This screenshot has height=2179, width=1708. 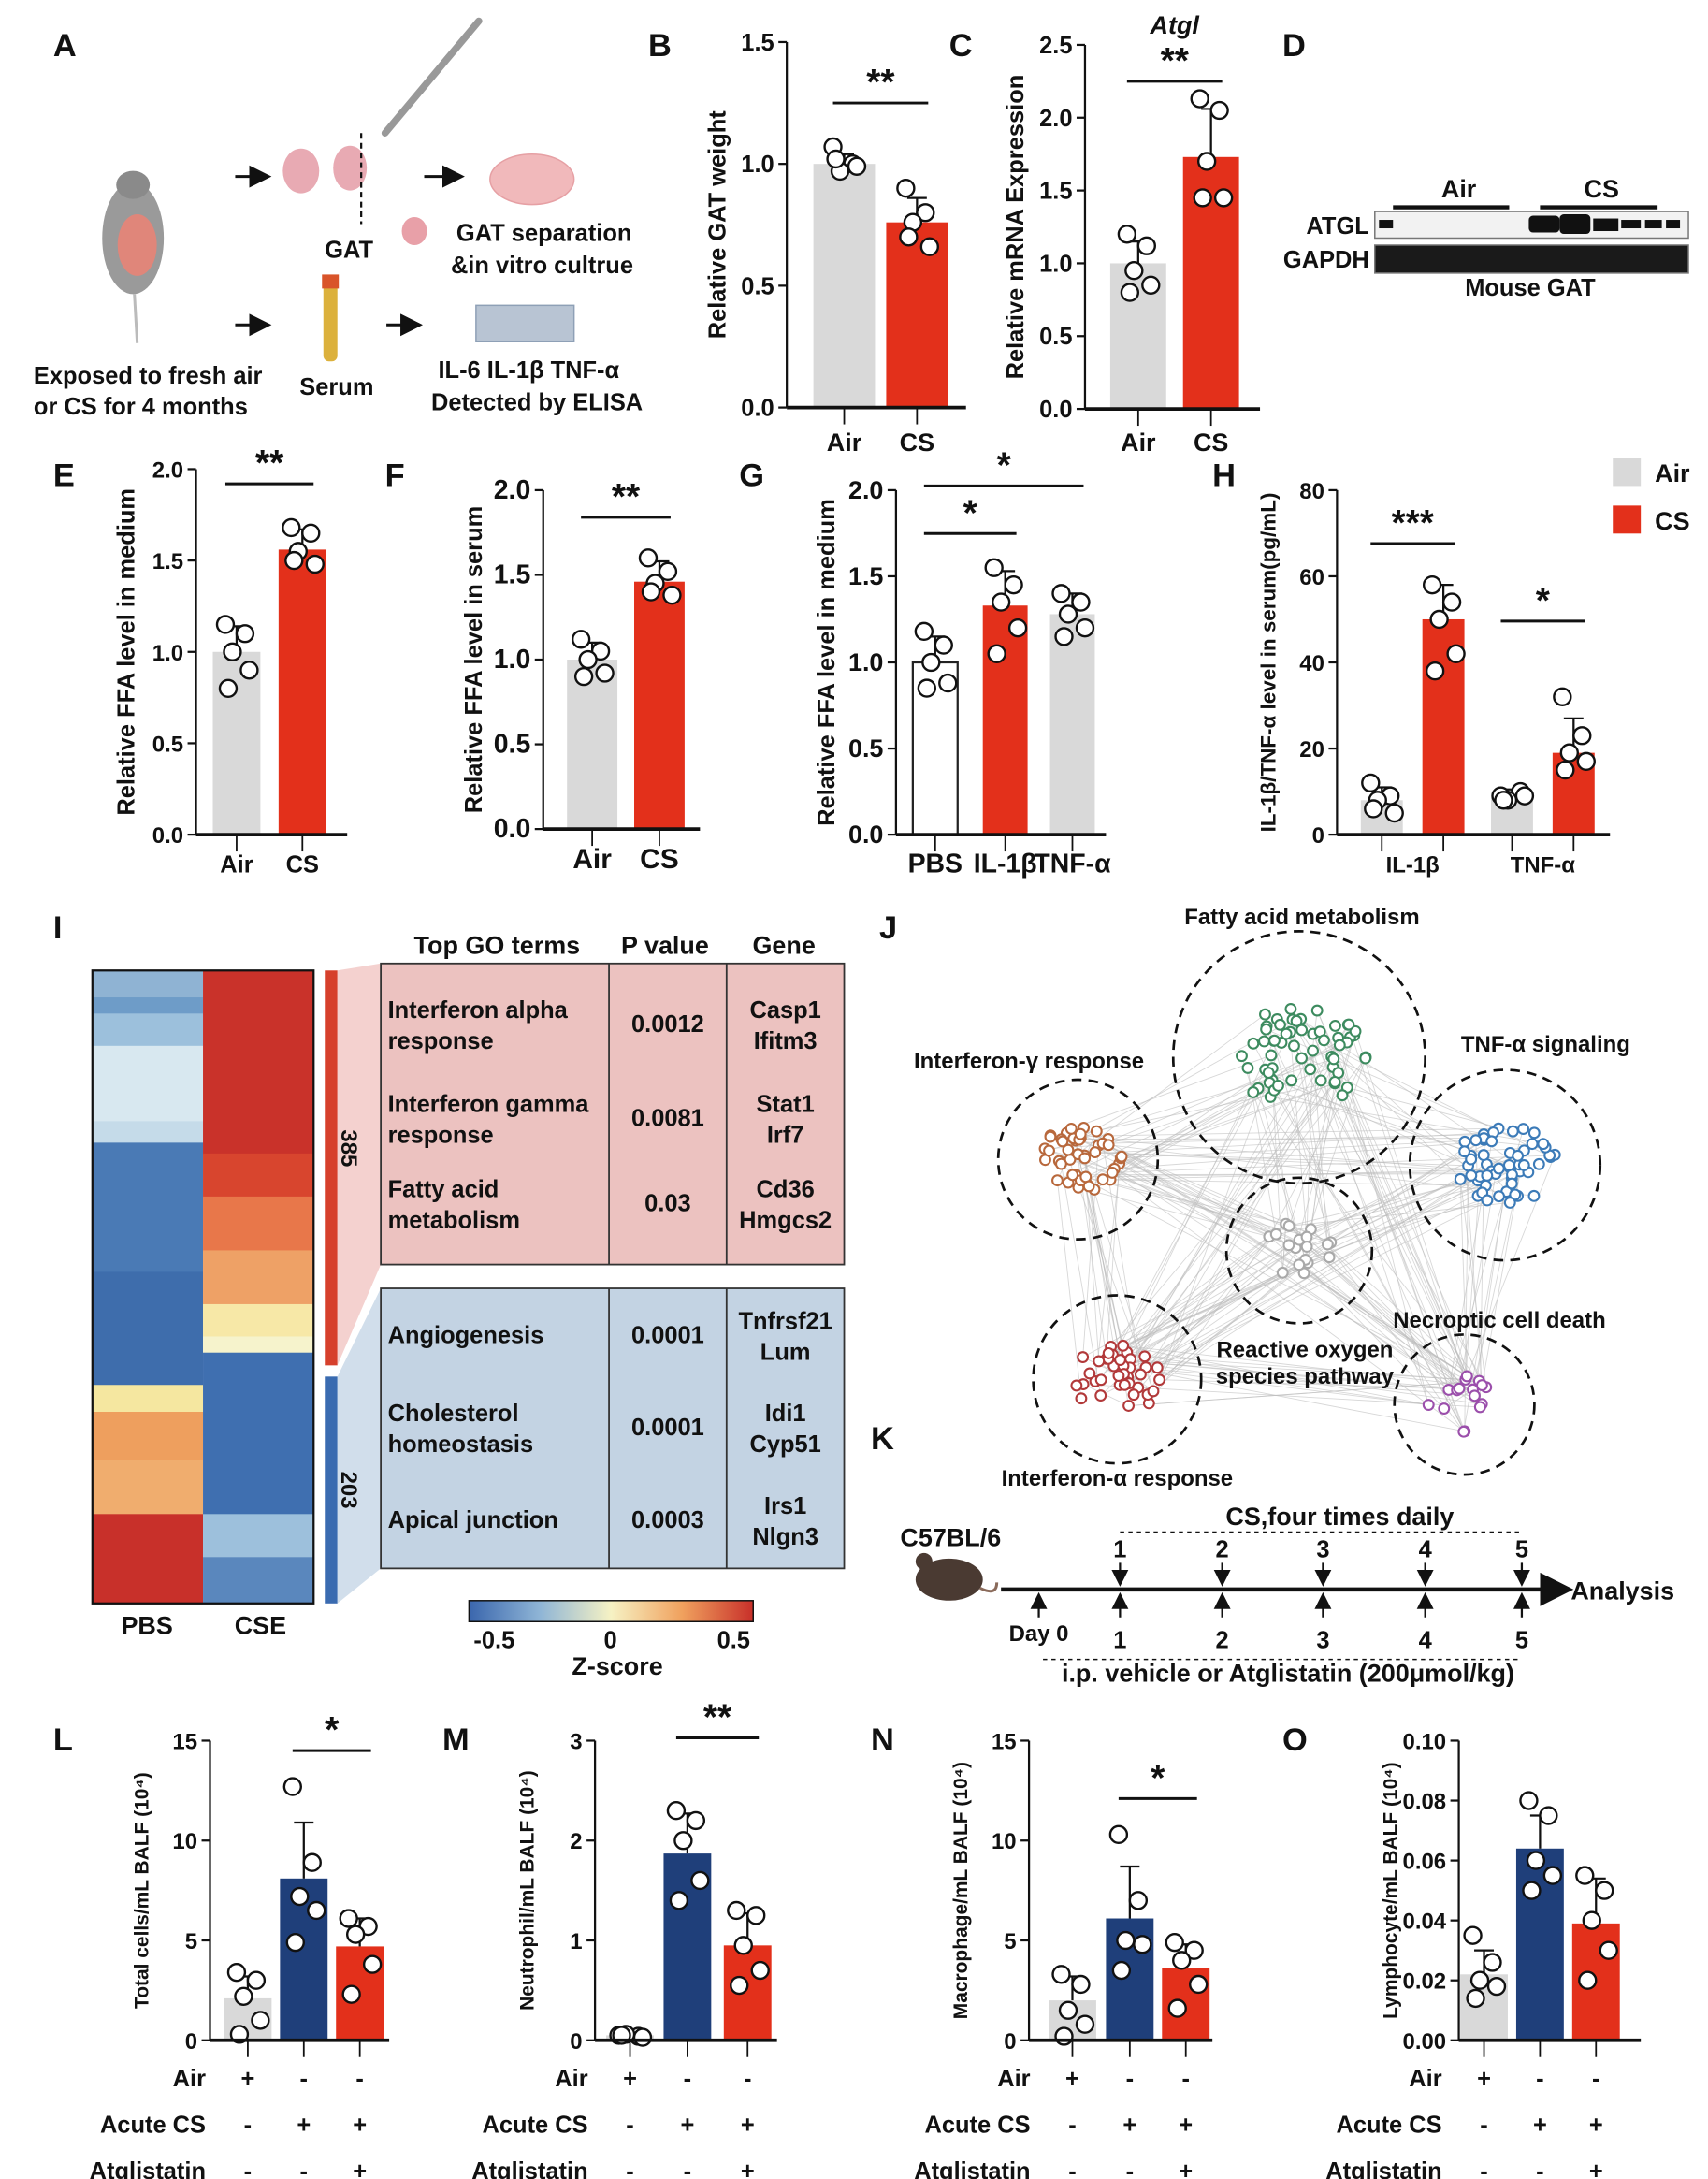 I want to click on mouse-icon, so click(x=133, y=256).